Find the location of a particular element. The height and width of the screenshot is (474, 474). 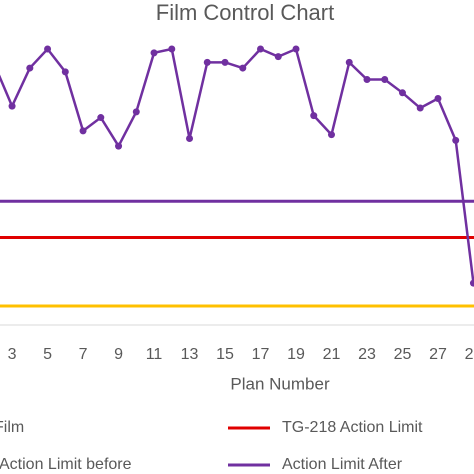

x-tick-label: 5 is located at coordinates (47, 354).